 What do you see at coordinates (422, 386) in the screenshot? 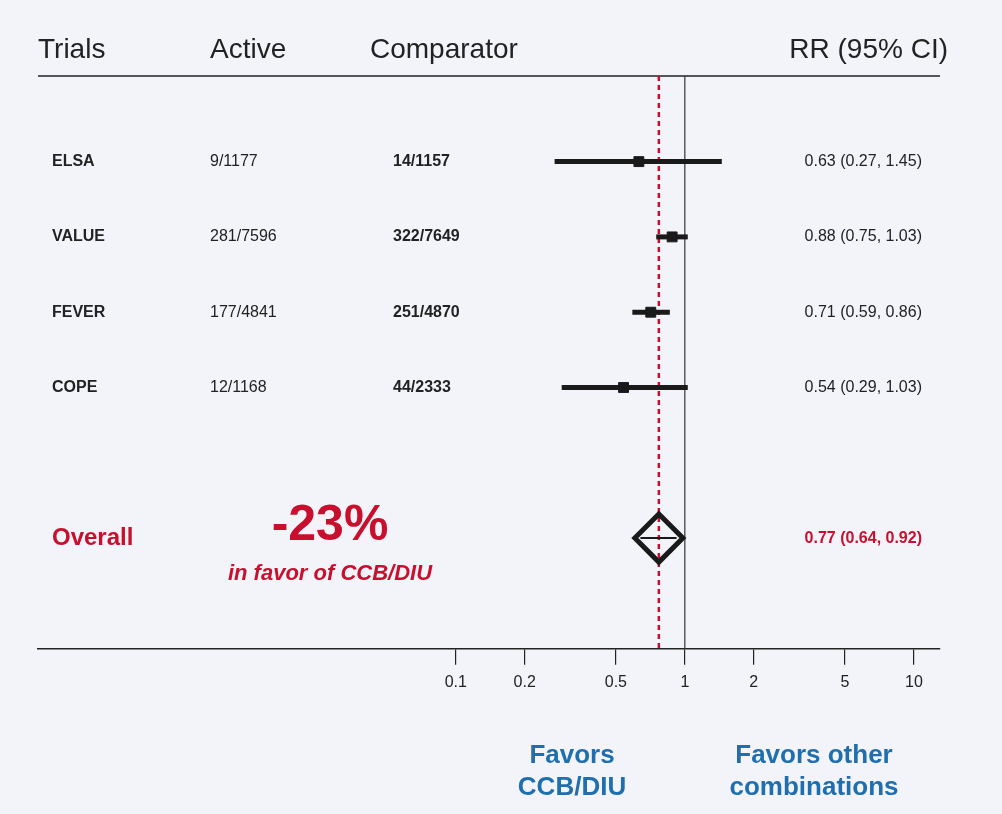
I see `annotation: 44/2333` at bounding box center [422, 386].